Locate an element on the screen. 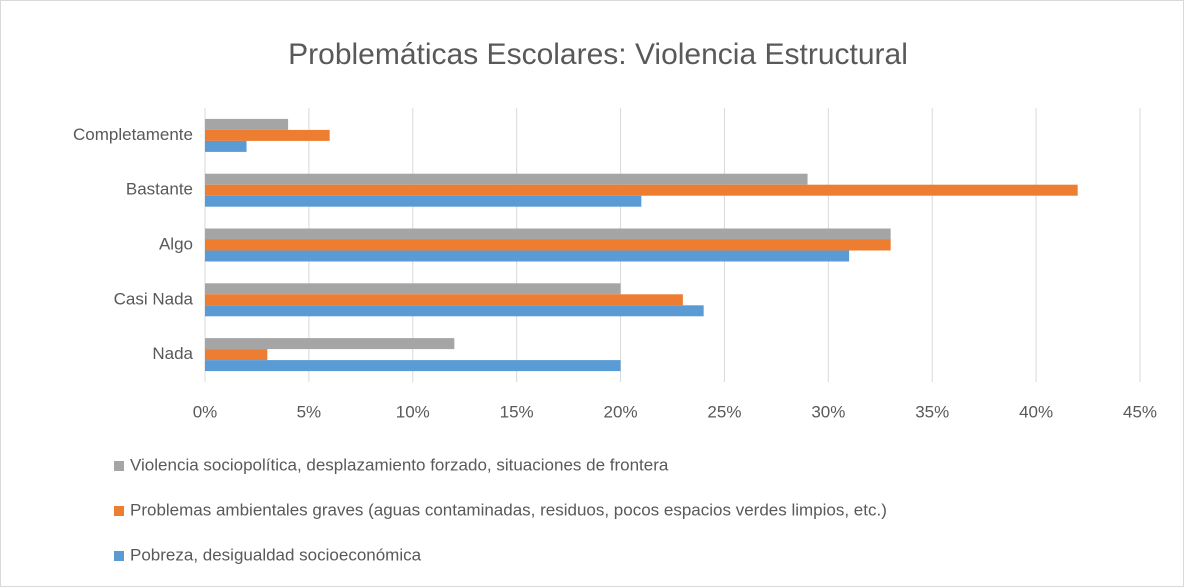 Image resolution: width=1184 pixels, height=587 pixels. x-tick-label: 35% is located at coordinates (932, 411).